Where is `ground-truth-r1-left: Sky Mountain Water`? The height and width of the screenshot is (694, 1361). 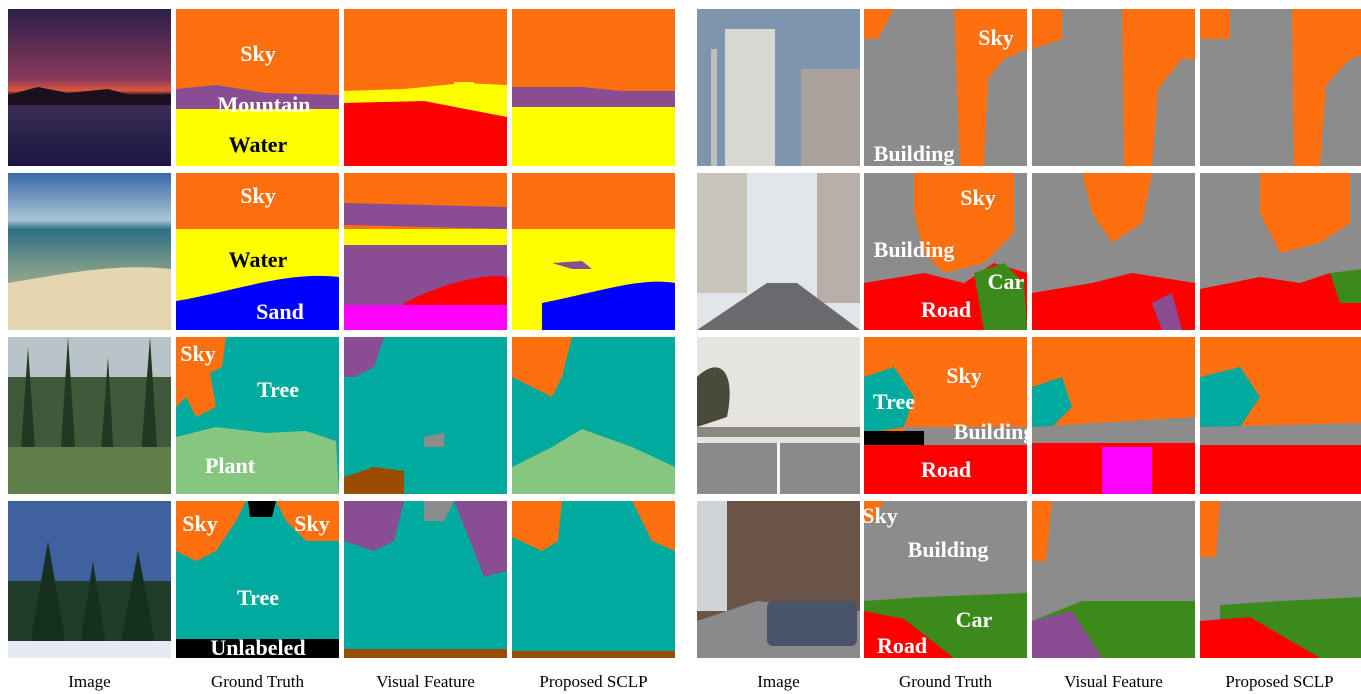
ground-truth-r1-left: Sky Mountain Water is located at coordinates (257, 87).